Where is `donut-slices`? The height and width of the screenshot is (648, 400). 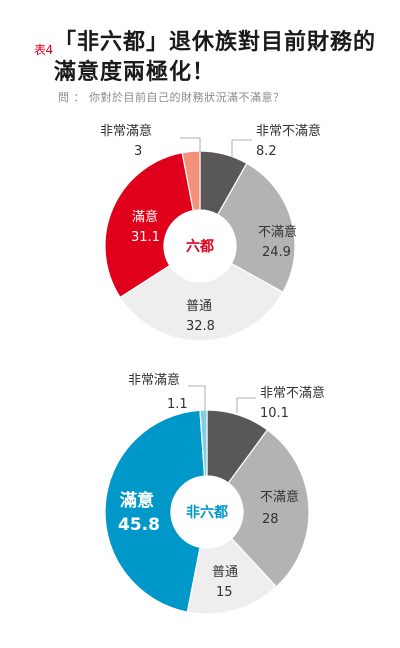
donut-slices is located at coordinates (200, 246).